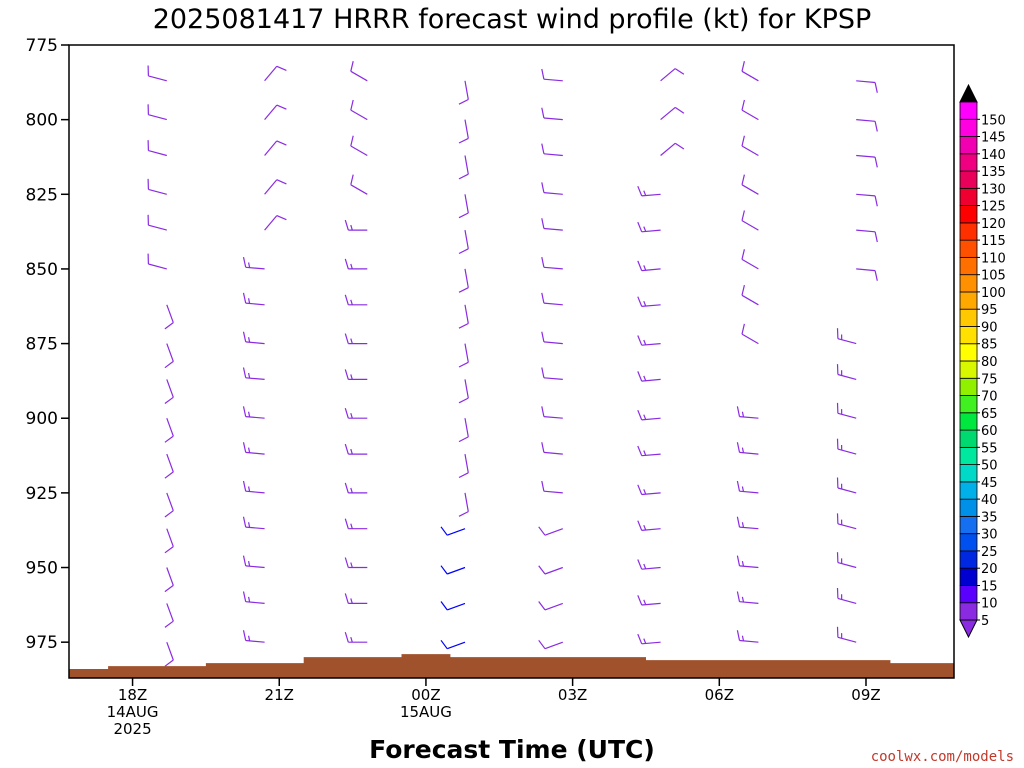 The image size is (1024, 768). What do you see at coordinates (989, 483) in the screenshot?
I see `colorbar-tick-label: 45` at bounding box center [989, 483].